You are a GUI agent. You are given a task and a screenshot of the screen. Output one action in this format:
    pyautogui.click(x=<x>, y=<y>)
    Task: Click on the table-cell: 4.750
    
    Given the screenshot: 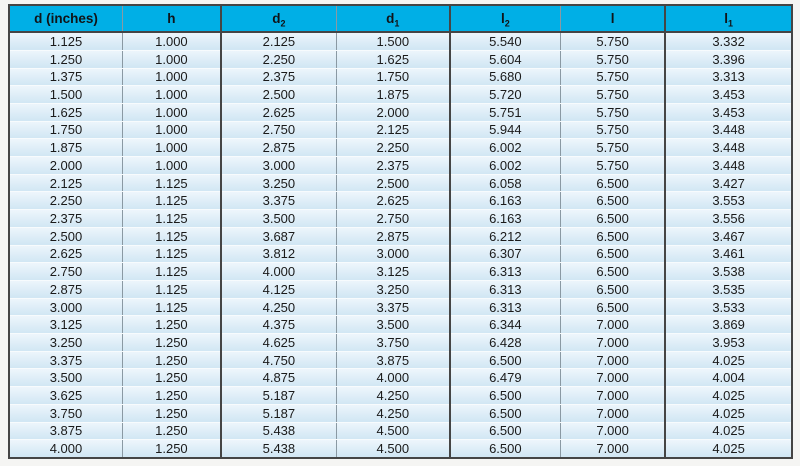 What is the action you would take?
    pyautogui.click(x=278, y=360)
    